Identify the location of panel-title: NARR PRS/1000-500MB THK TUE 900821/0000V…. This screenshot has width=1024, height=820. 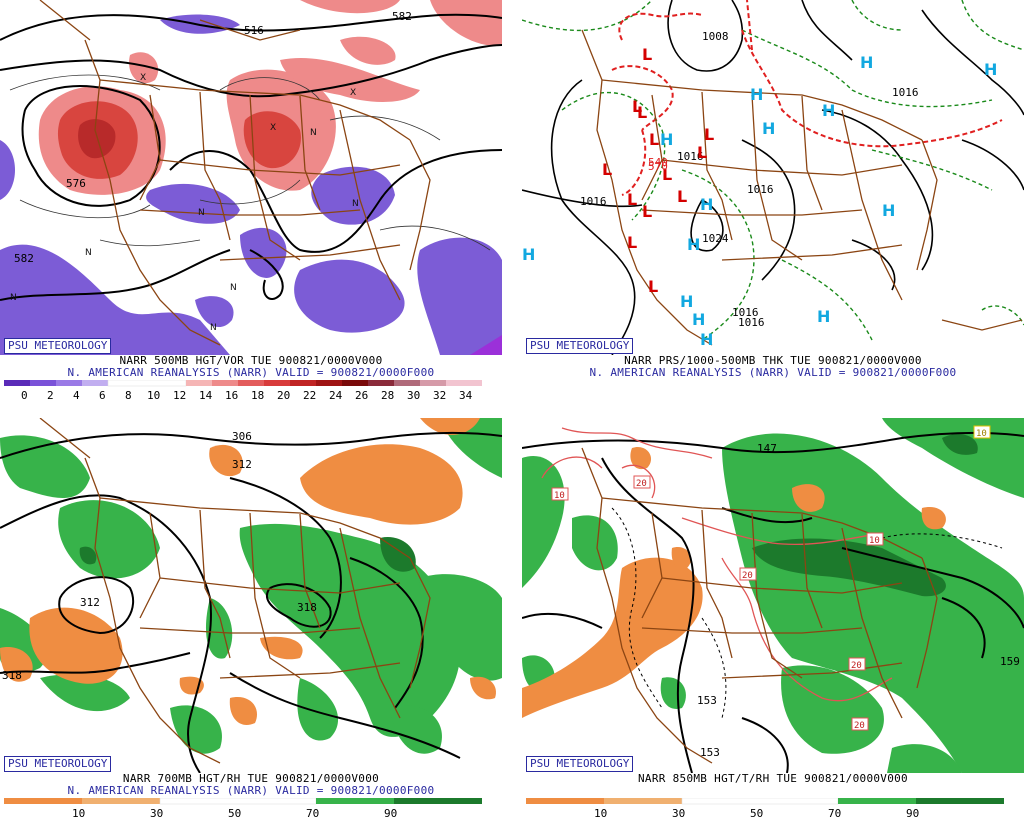
(773, 360).